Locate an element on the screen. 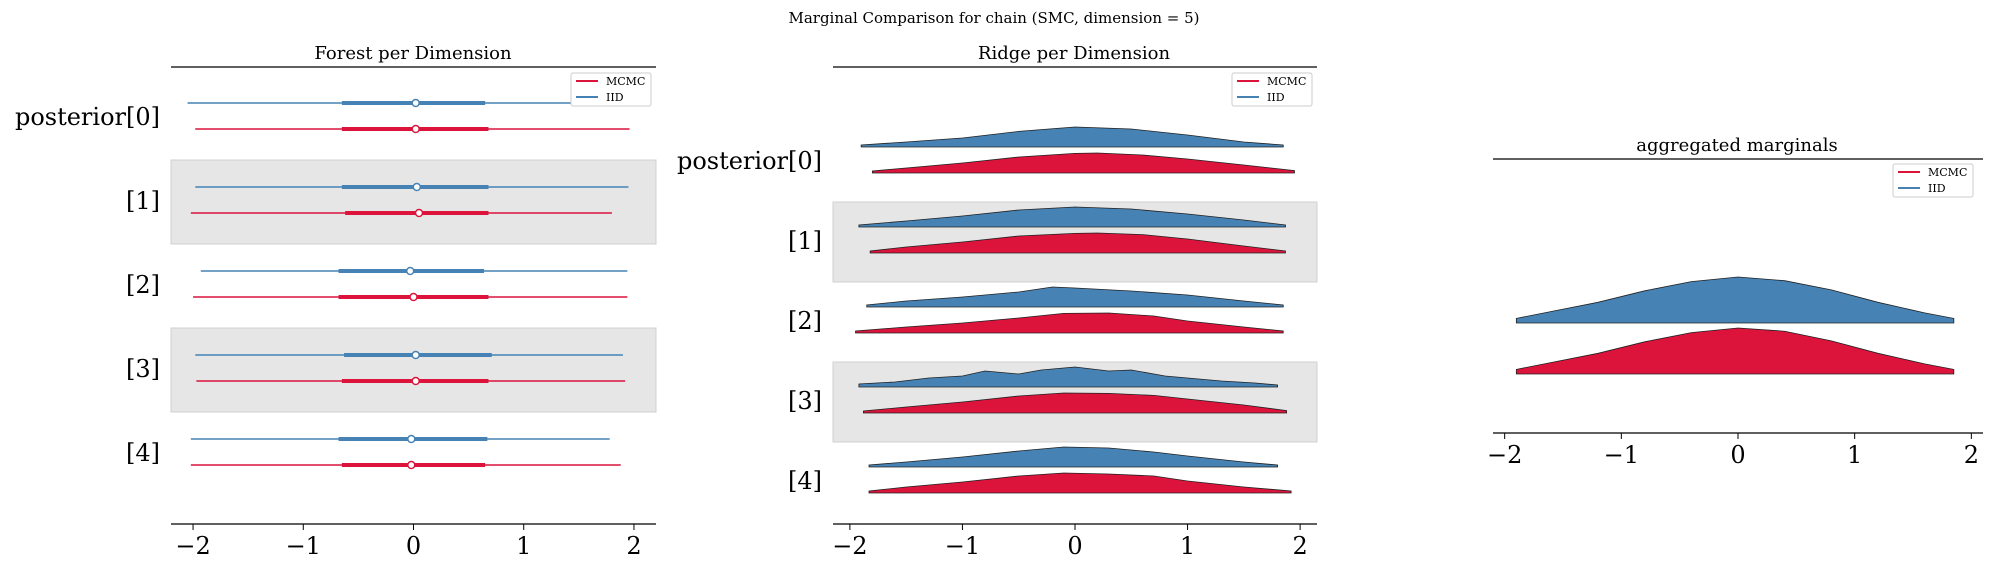 The image size is (1989, 568). forest-legend: MCMC IID is located at coordinates (611, 89).